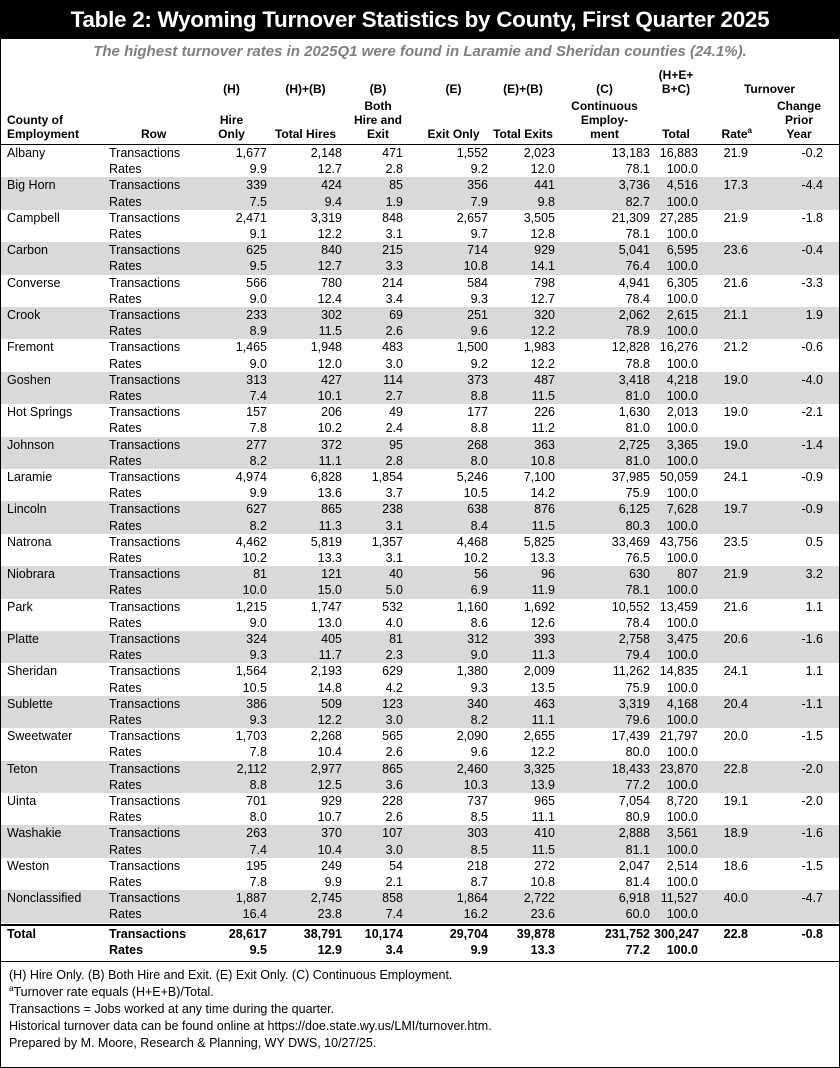 This screenshot has width=840, height=1068. What do you see at coordinates (394, 558) in the screenshot?
I see `cell-value: 3.1` at bounding box center [394, 558].